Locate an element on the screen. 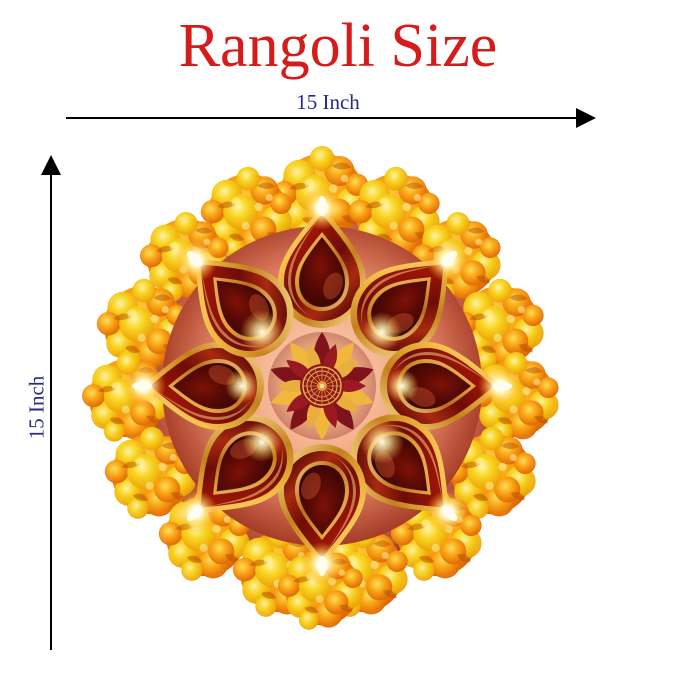 Image resolution: width=676 pixels, height=676 pixels. height-arrow-line is located at coordinates (51, 411).